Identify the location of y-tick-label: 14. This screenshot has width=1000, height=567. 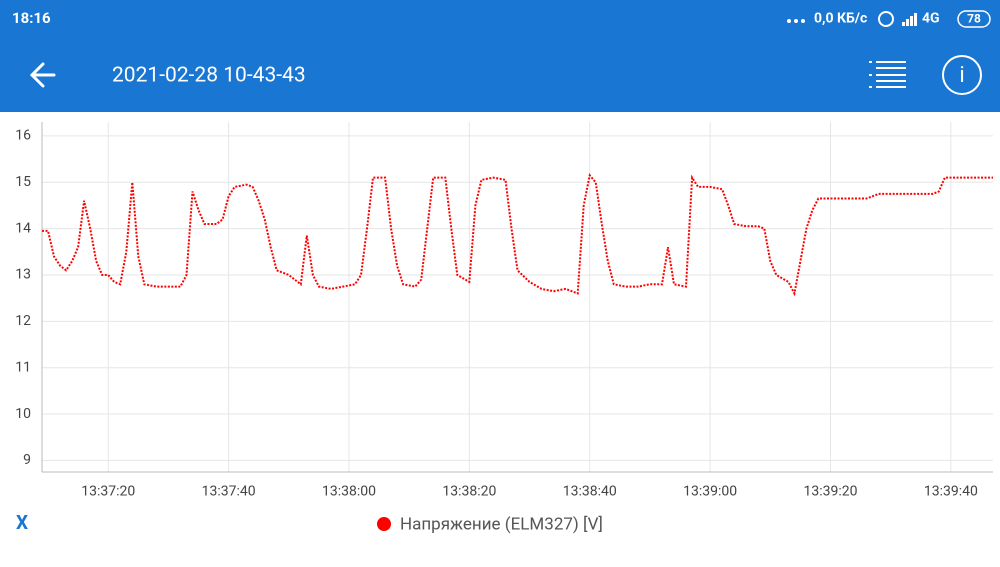
(23, 228).